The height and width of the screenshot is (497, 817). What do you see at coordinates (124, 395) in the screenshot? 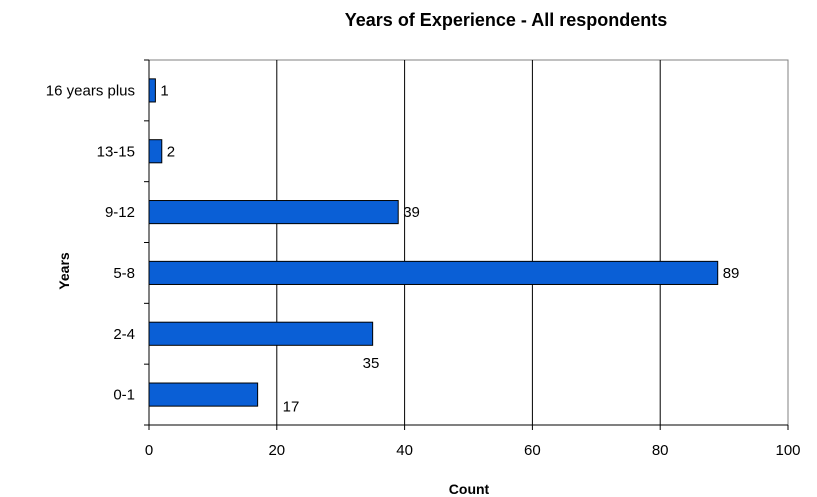
I see `y-tick-label: 0-1` at bounding box center [124, 395].